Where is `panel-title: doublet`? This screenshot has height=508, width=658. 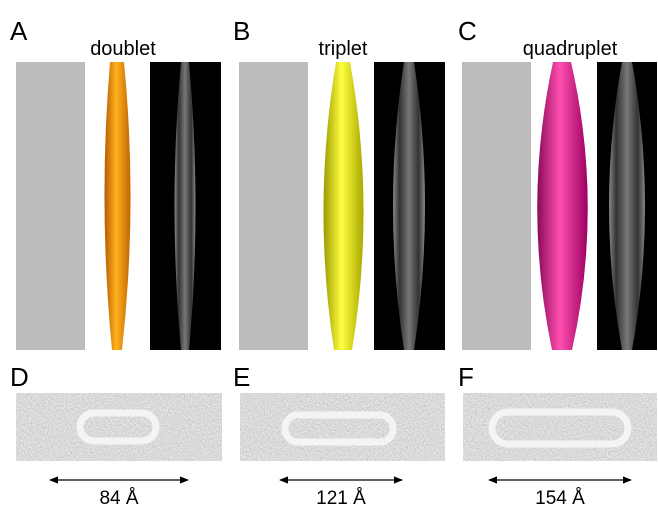
panel-title: doublet is located at coordinates (123, 49).